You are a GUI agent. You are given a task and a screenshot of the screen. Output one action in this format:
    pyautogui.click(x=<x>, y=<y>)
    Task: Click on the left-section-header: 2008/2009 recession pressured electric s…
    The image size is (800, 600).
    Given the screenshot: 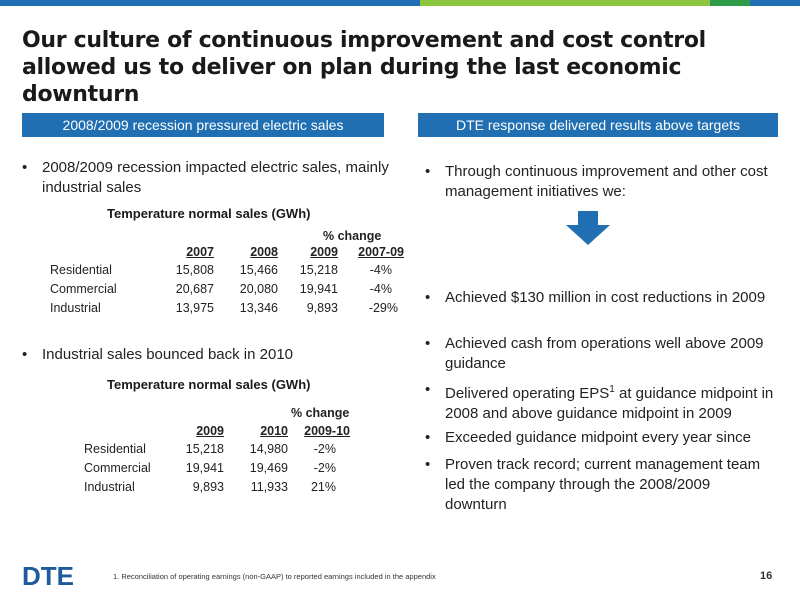 What is the action you would take?
    pyautogui.click(x=203, y=125)
    